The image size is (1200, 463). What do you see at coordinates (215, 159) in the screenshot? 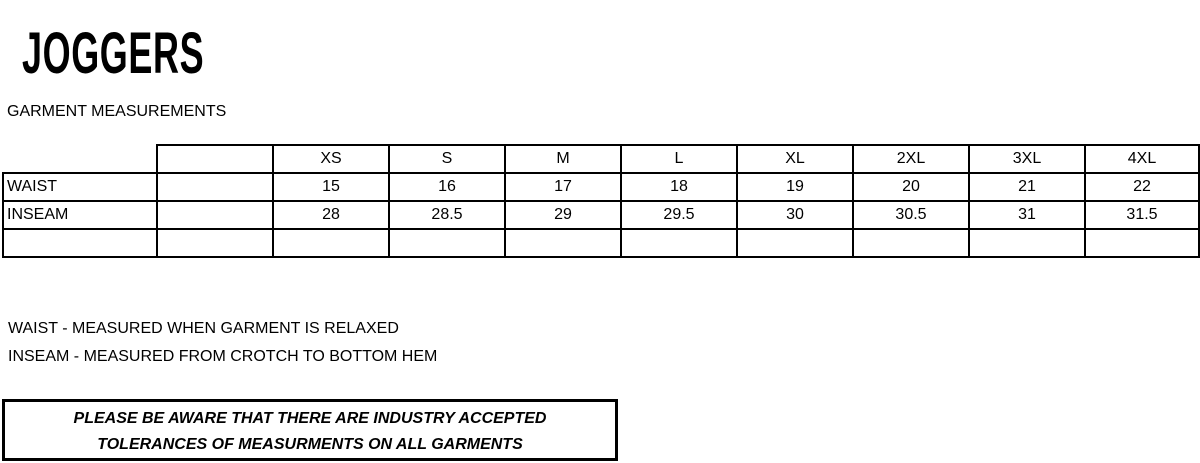
I see `header-blank-cell` at bounding box center [215, 159].